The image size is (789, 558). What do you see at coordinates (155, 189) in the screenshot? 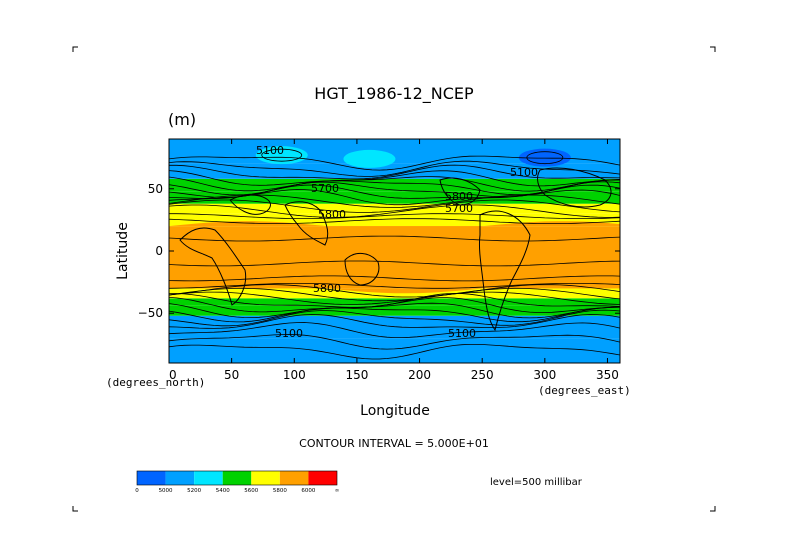
I see `y-tick-label: 50` at bounding box center [155, 189].